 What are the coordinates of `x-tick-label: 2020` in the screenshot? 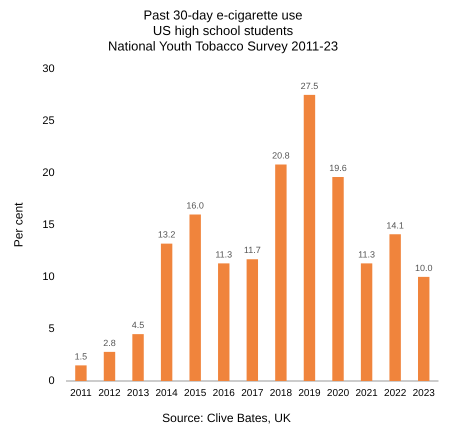 It's located at (338, 393).